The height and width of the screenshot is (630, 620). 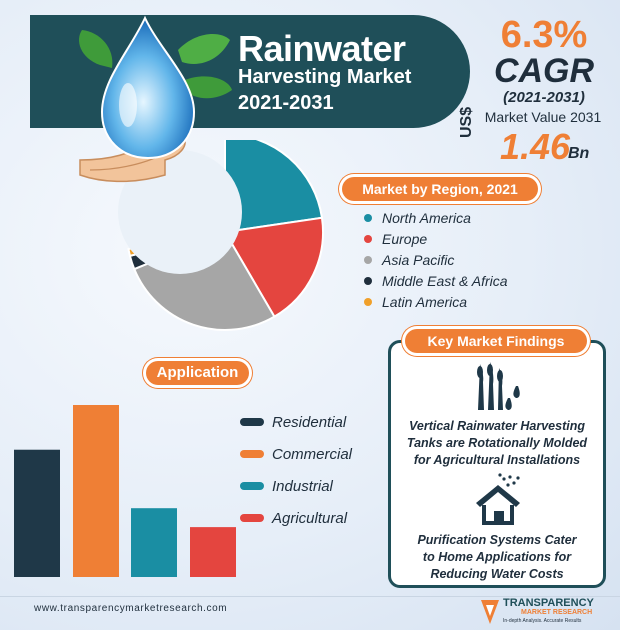 I want to click on region-legend-item: Middle East & Africa, so click(x=436, y=280).